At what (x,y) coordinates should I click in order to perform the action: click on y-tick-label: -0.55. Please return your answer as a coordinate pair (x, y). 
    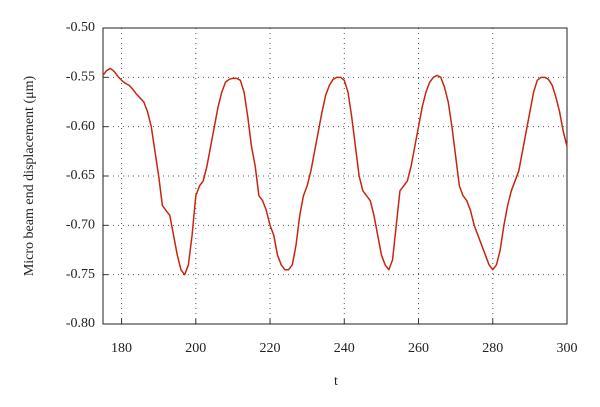
    Looking at the image, I should click on (80, 77).